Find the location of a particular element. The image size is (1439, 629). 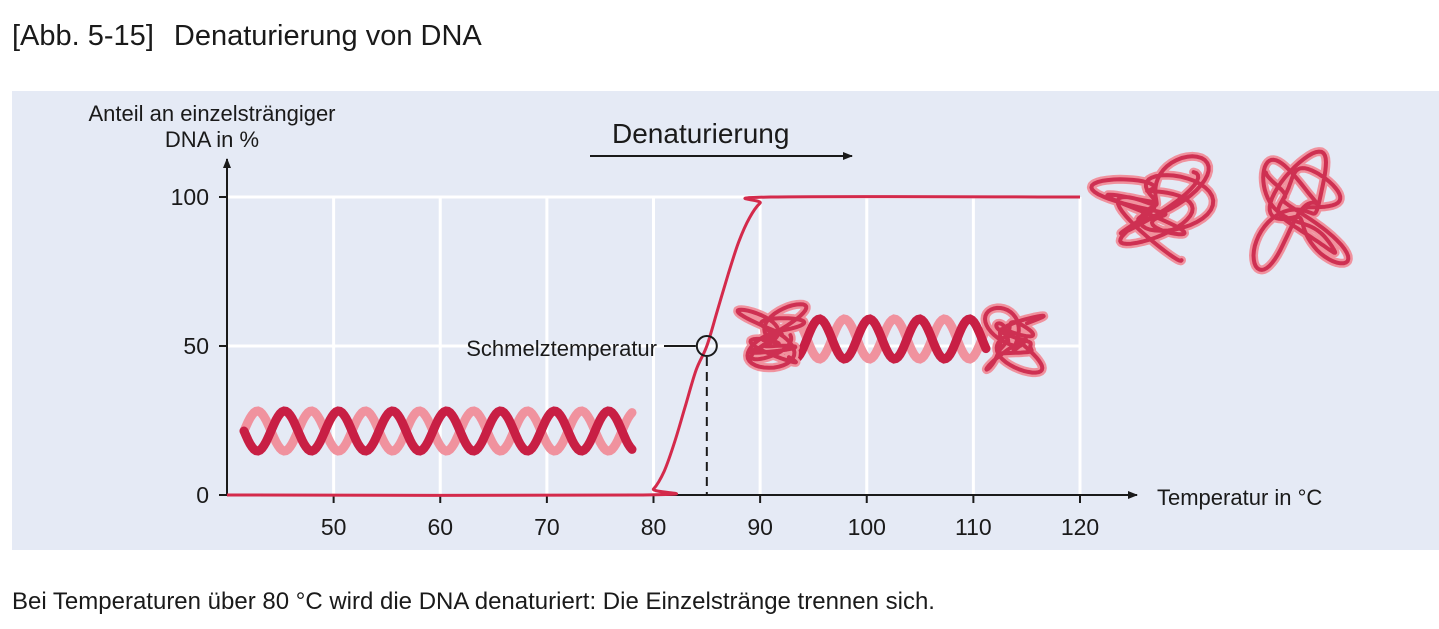

partially-denatured-helix-illustration is located at coordinates (884, 339).